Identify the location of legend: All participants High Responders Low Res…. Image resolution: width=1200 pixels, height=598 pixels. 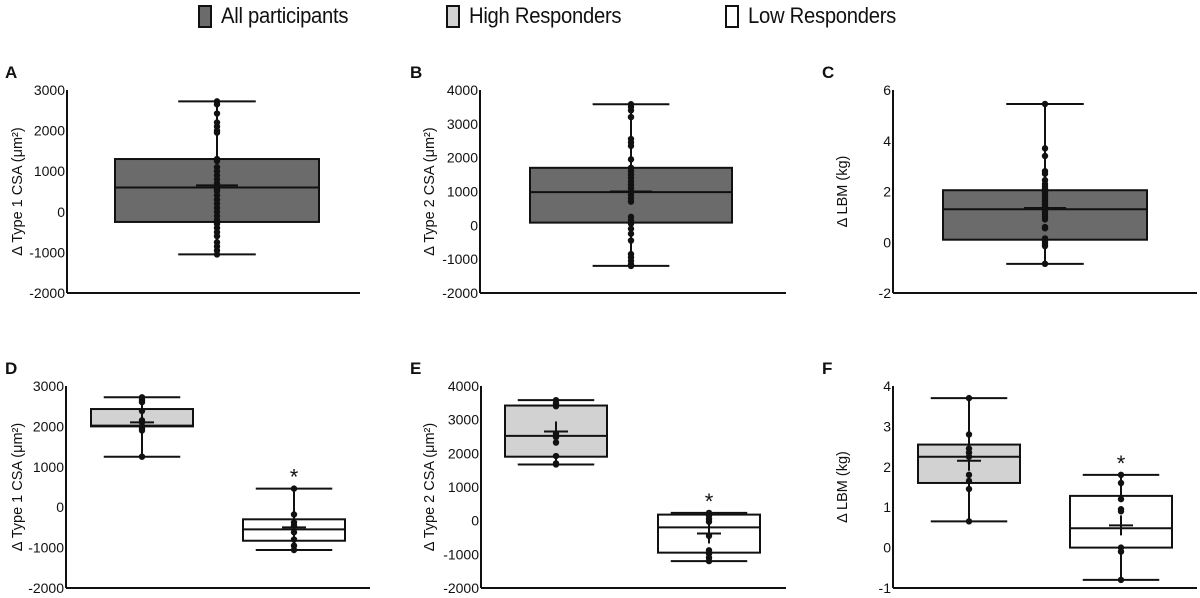
(600, 17).